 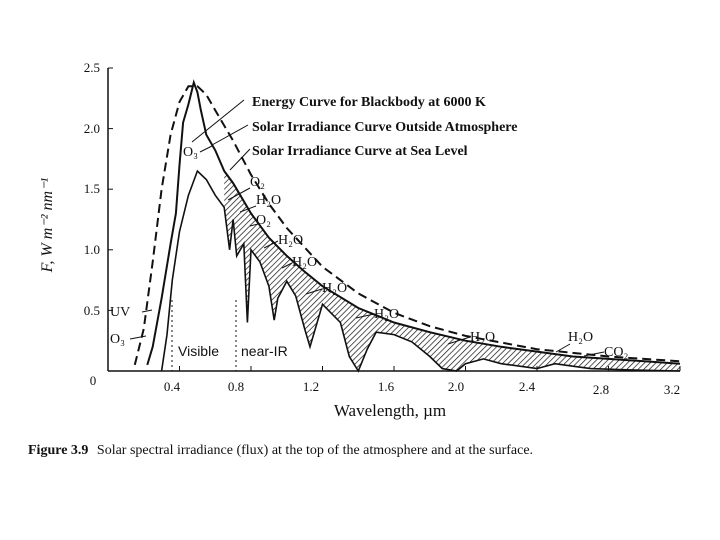 What do you see at coordinates (390, 410) in the screenshot?
I see `x-axis-title: Wavelength, µm` at bounding box center [390, 410].